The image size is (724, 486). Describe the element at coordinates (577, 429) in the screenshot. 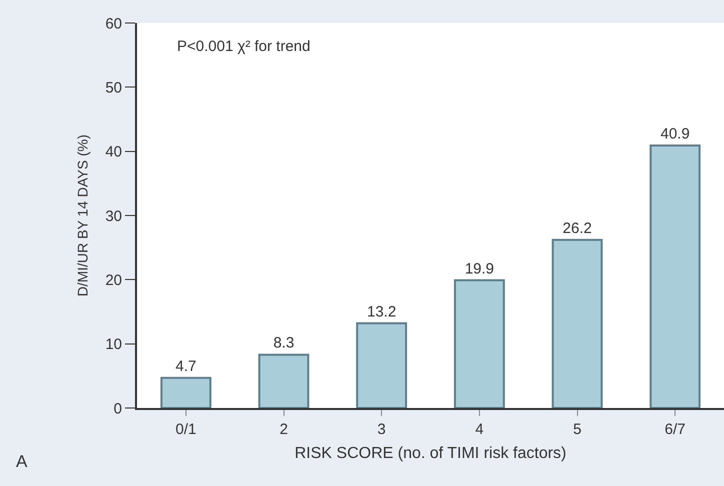

I see `x-tick-label: 5` at that location.